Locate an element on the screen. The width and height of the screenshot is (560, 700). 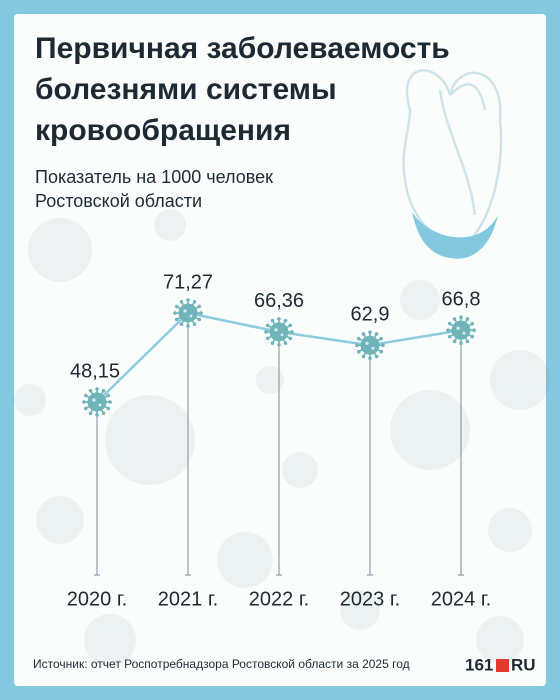
x-tick-label: 2022 г. is located at coordinates (279, 599).